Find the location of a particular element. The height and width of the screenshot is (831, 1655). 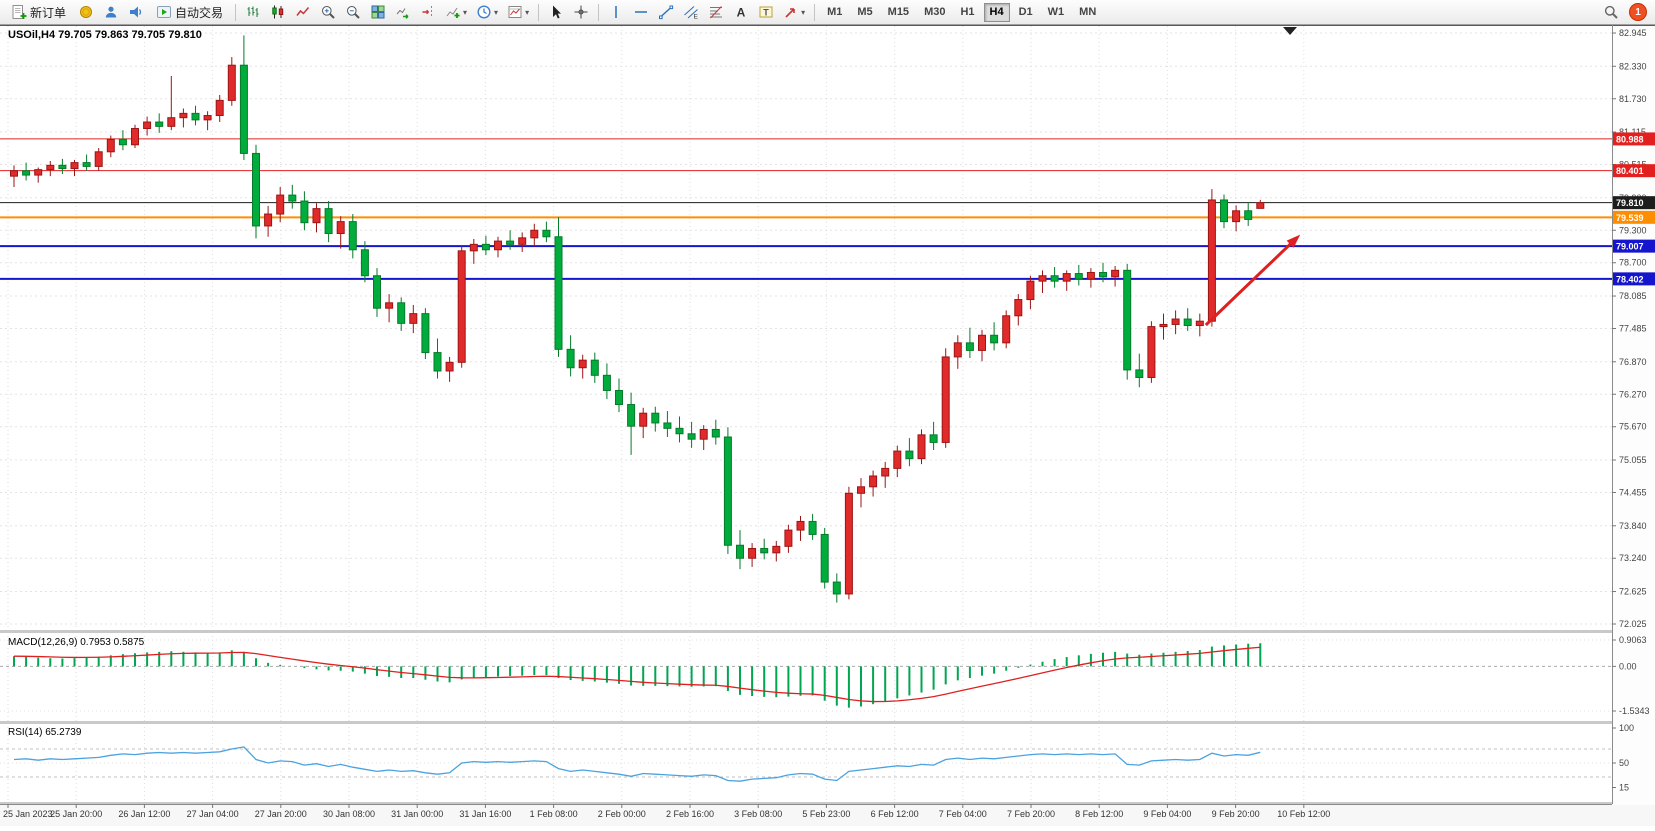

chart-title: USOil,H4 79.705 79.863 79.705 79.810 is located at coordinates (105, 35).